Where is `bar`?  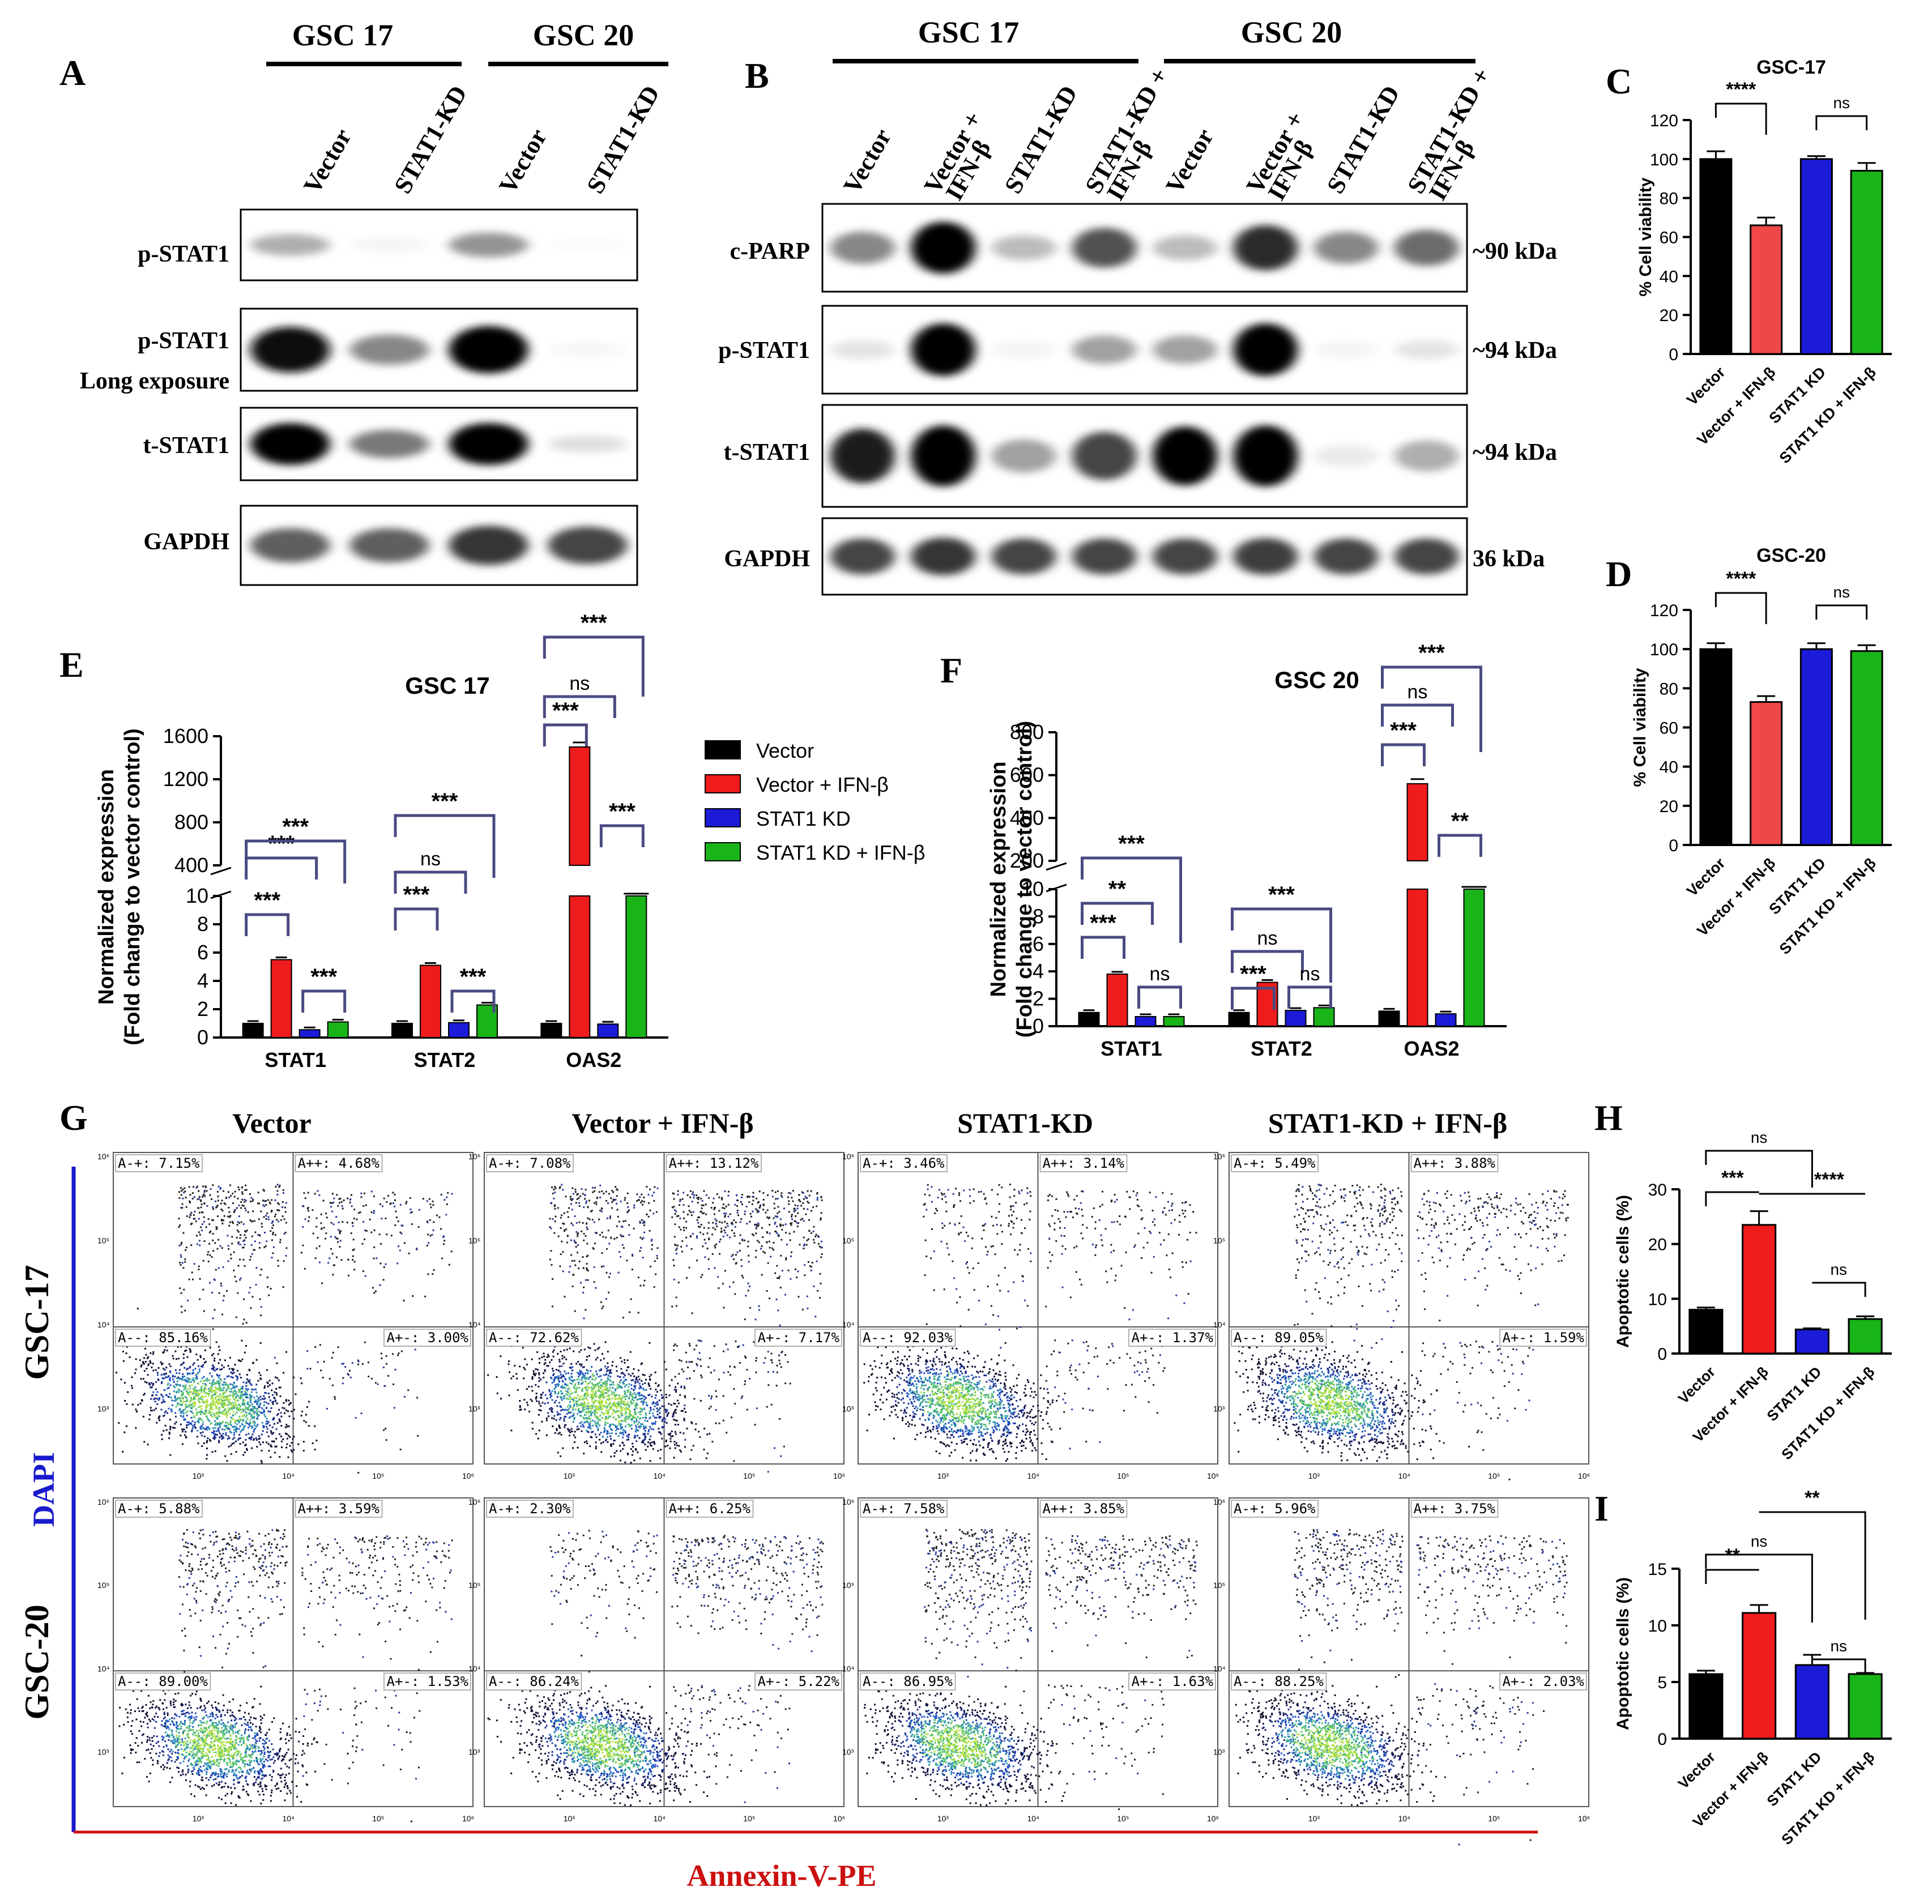
bar is located at coordinates (1239, 1019).